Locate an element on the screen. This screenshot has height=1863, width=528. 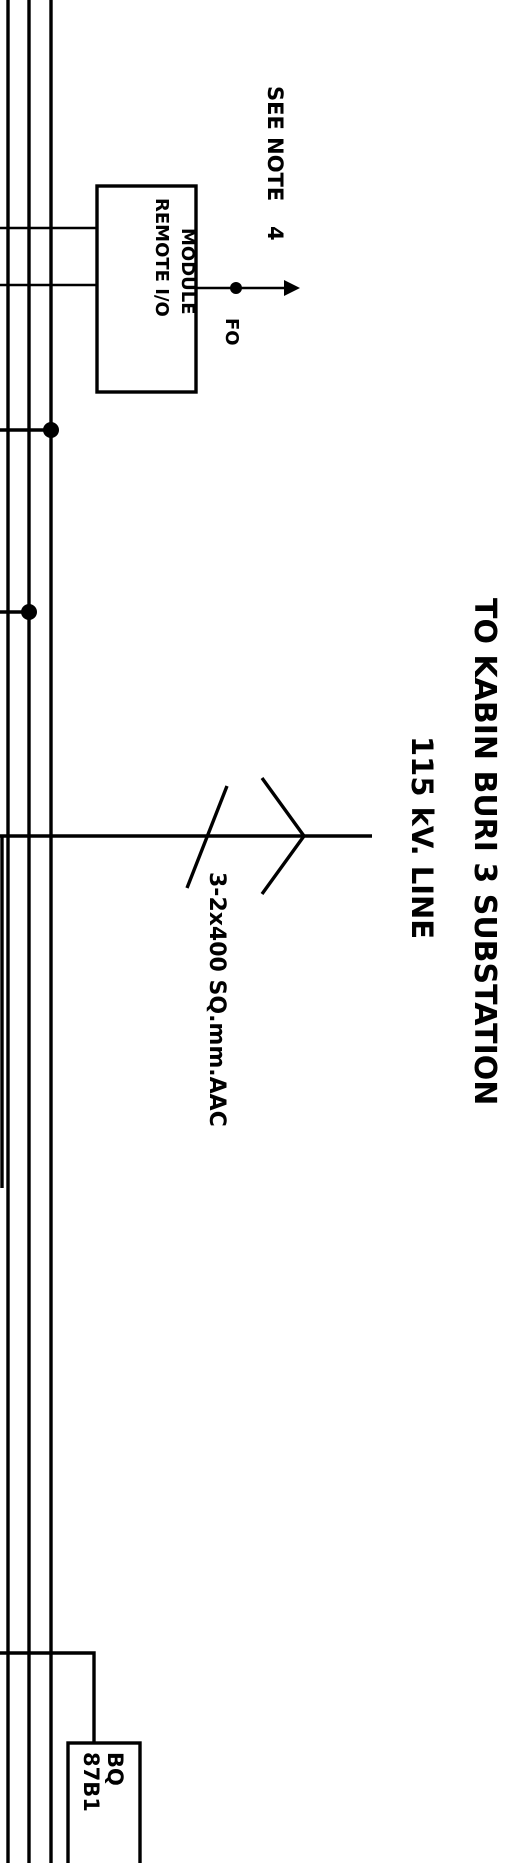
note-number-label: 4 is located at coordinates (275, 233).